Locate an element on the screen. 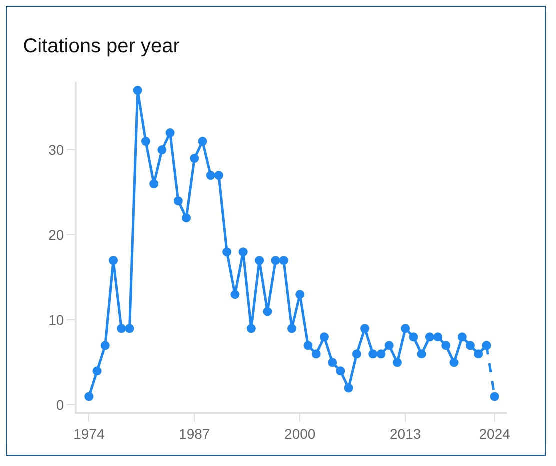  y-tick-label: 30 is located at coordinates (56, 150).